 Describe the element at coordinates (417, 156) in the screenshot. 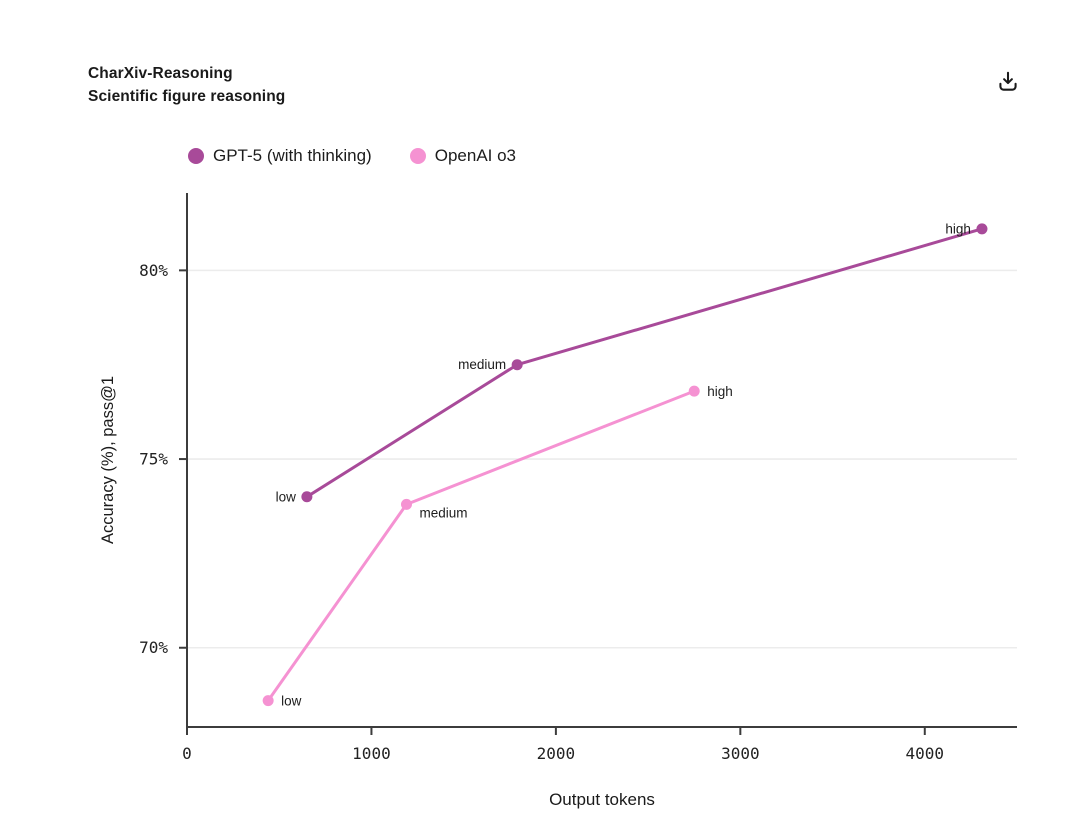

I see `legend-dot-openai-o3` at that location.